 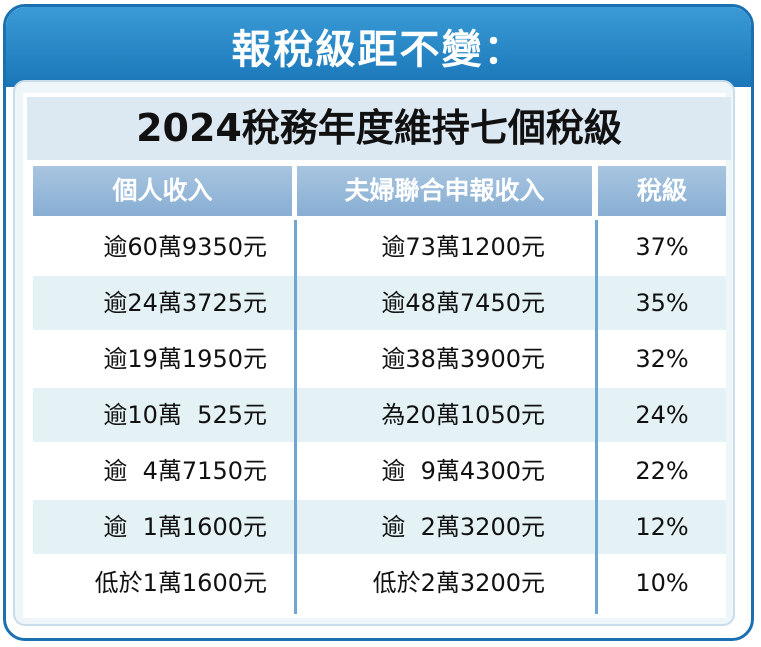 I want to click on joint-income-cell: 逾 9萬4300元, so click(x=463, y=471).